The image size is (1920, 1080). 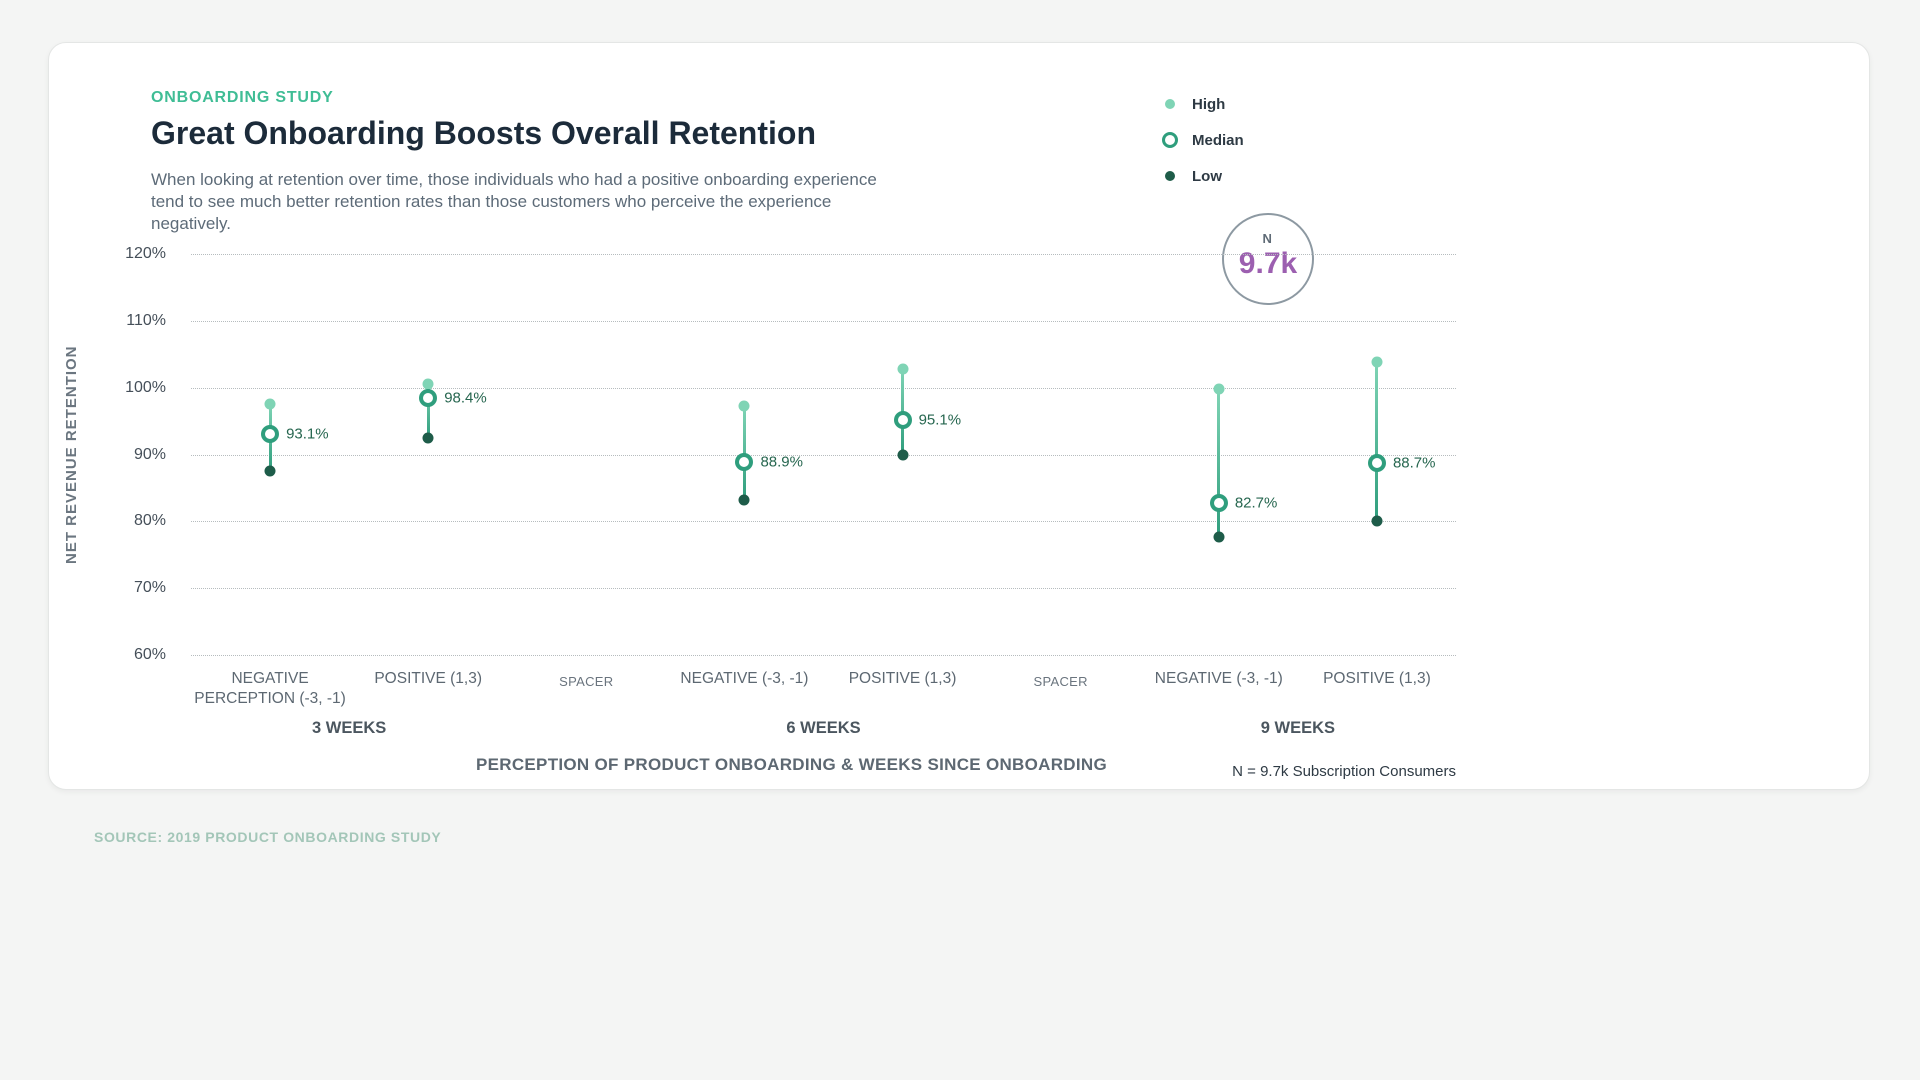 I want to click on median-value-label: 95.1%, so click(x=940, y=420).